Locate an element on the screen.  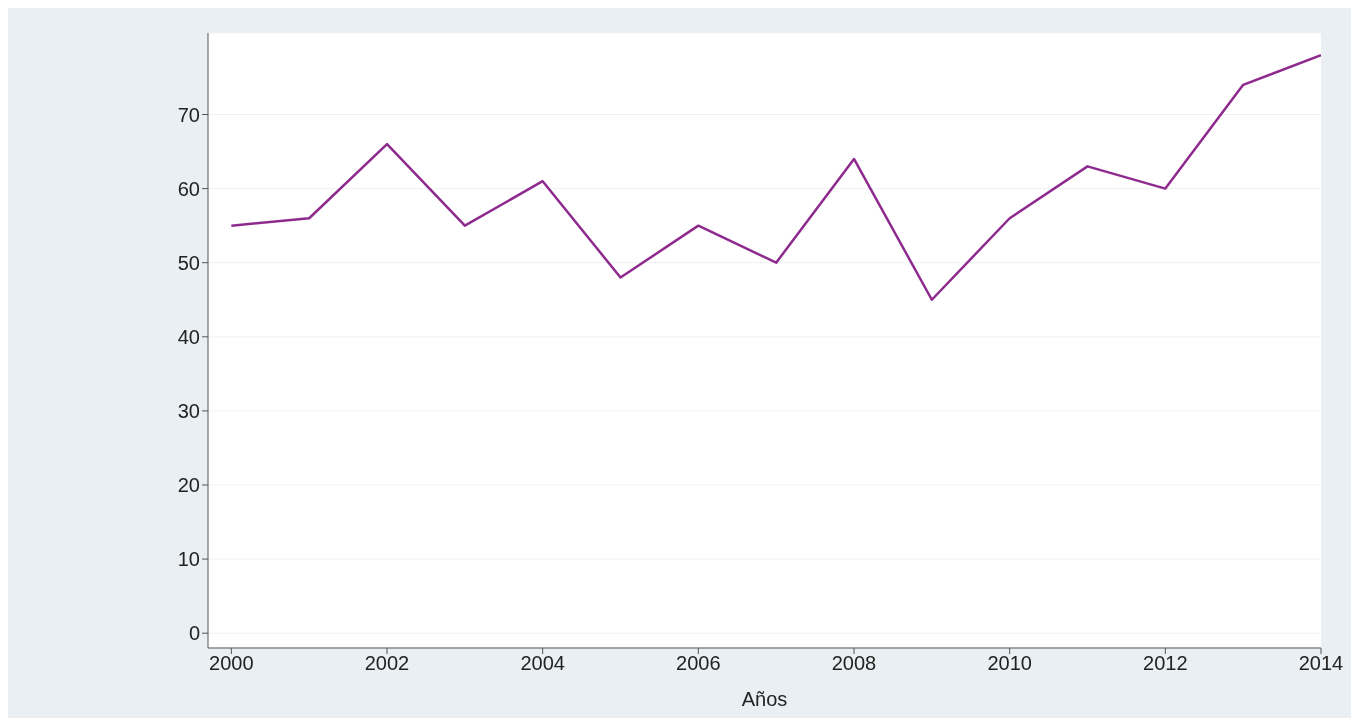
y-tick-label: 0 is located at coordinates (194, 633).